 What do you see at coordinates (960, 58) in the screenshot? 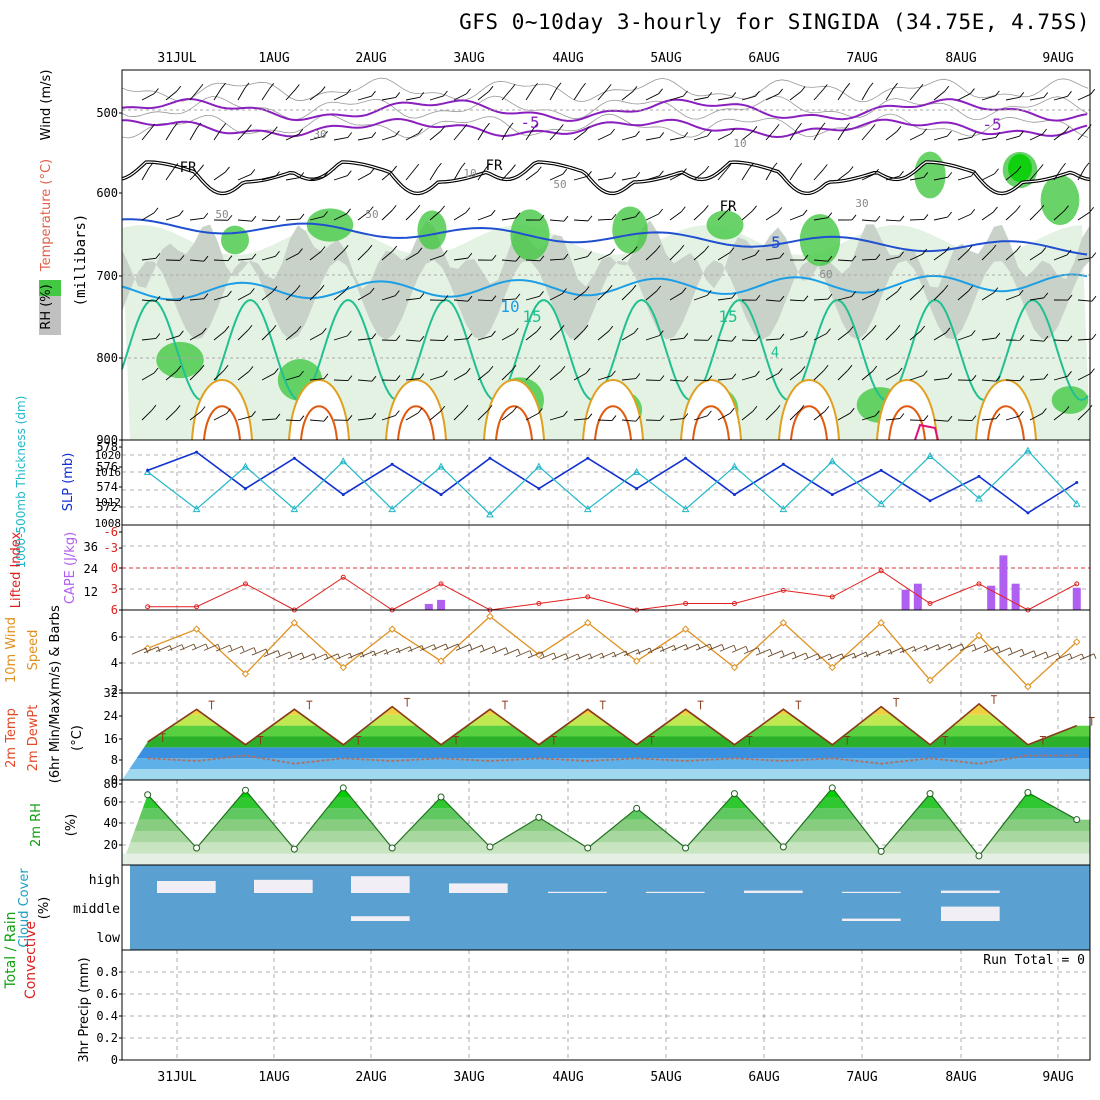
I see `date-label-top: 8AUG` at bounding box center [960, 58].